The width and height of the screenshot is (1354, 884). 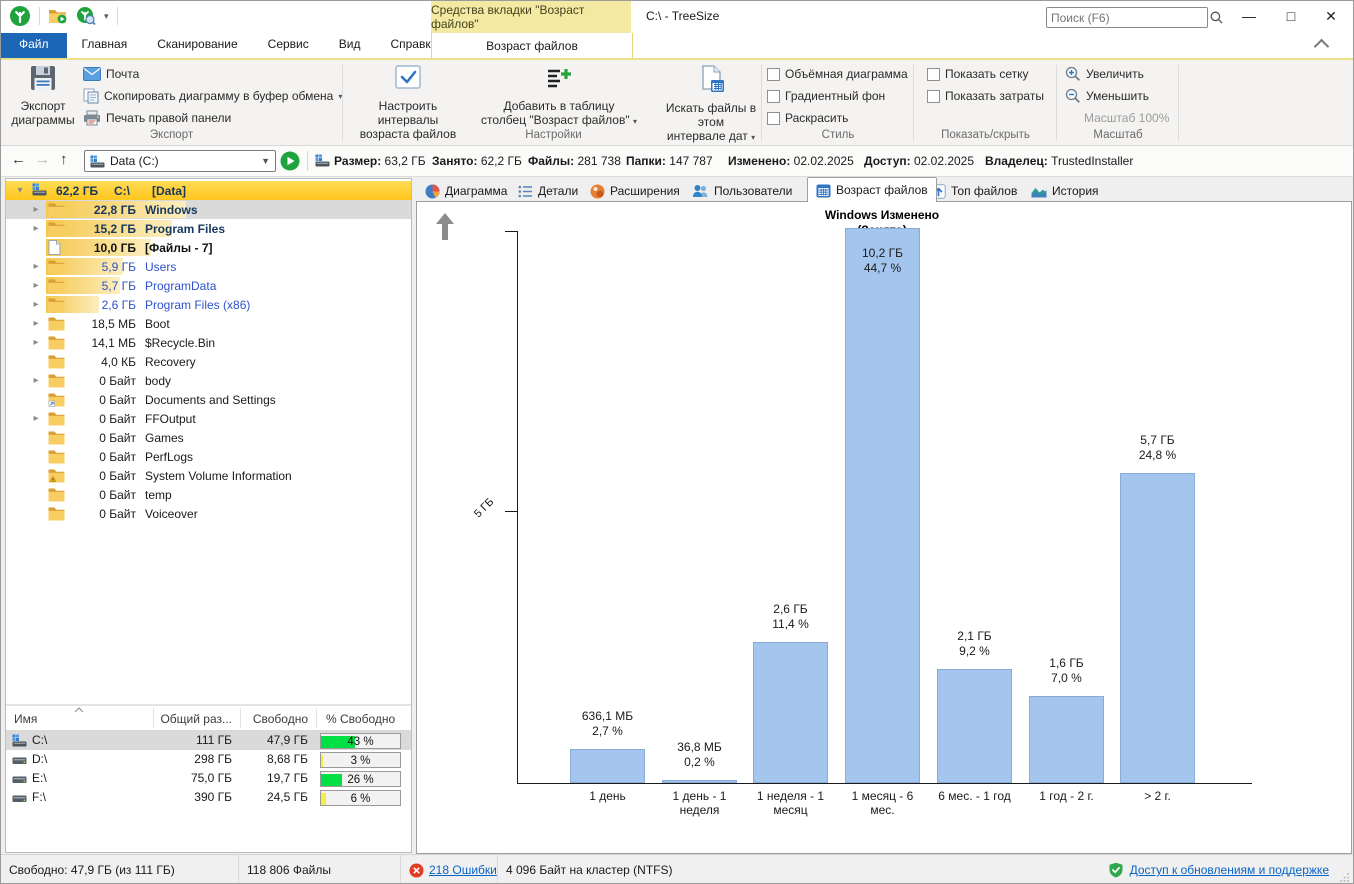 I want to click on start-scan-icon, so click(x=290, y=161).